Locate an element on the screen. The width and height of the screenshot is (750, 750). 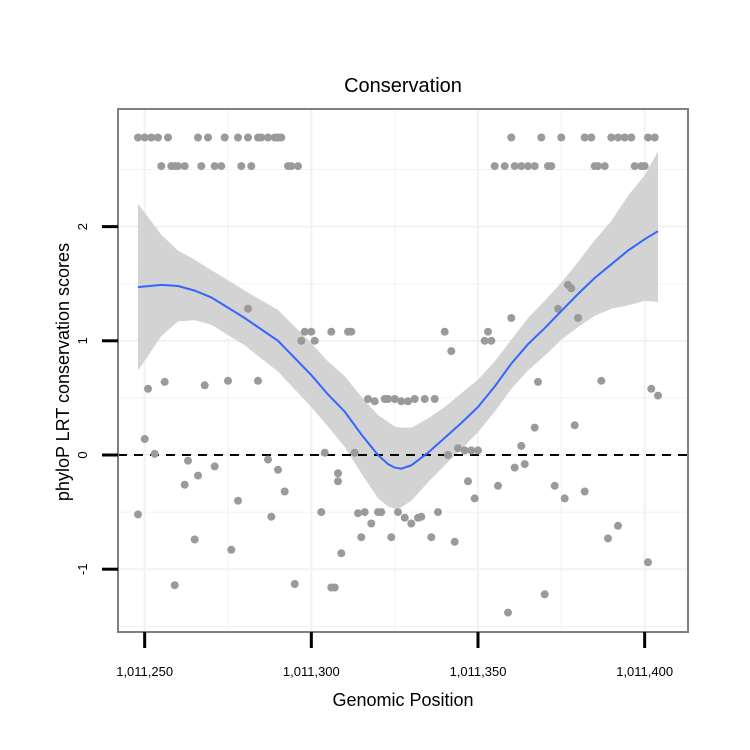
x-tick-label: 1,011,350 is located at coordinates (478, 671).